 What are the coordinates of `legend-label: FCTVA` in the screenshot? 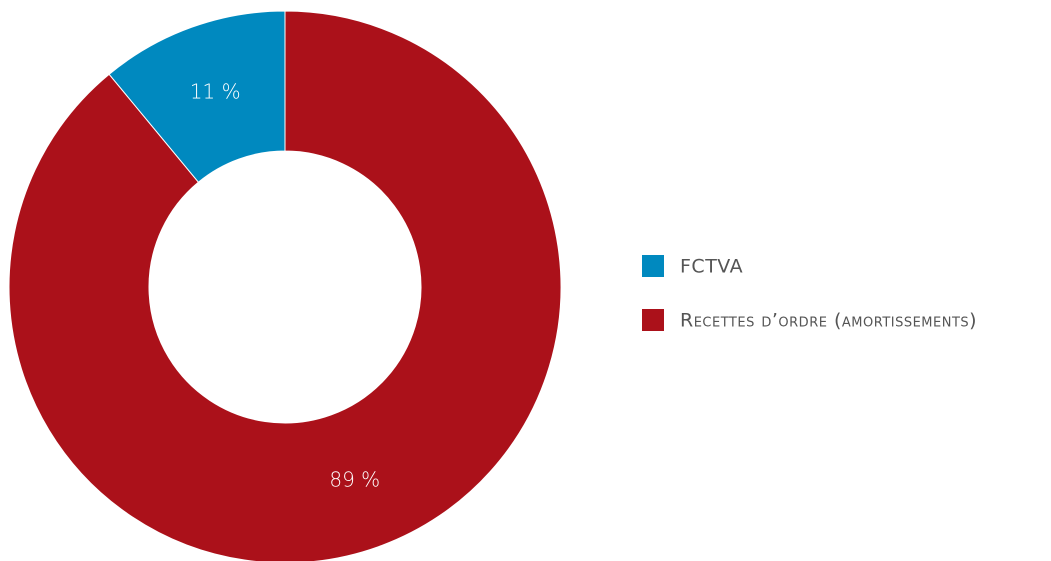 It's located at (711, 267).